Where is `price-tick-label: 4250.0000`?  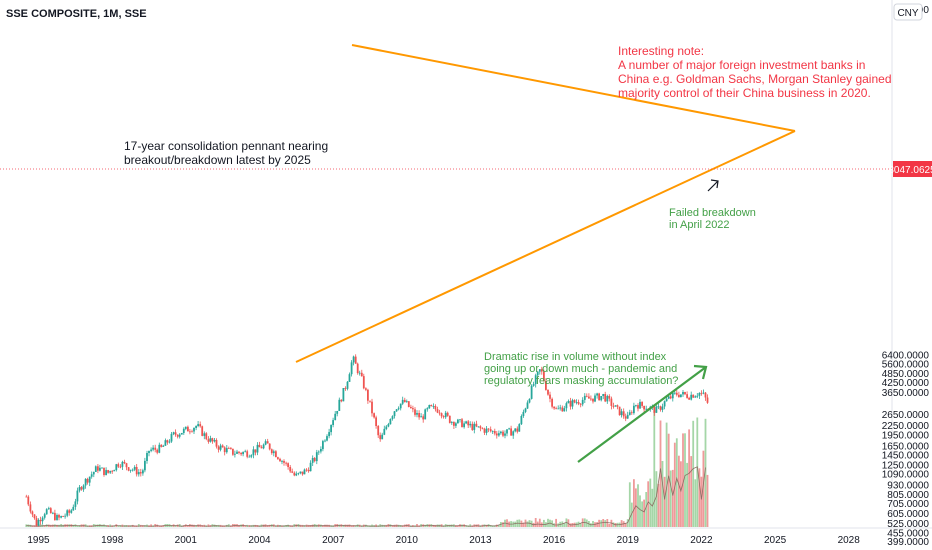 price-tick-label: 4250.0000 is located at coordinates (906, 383).